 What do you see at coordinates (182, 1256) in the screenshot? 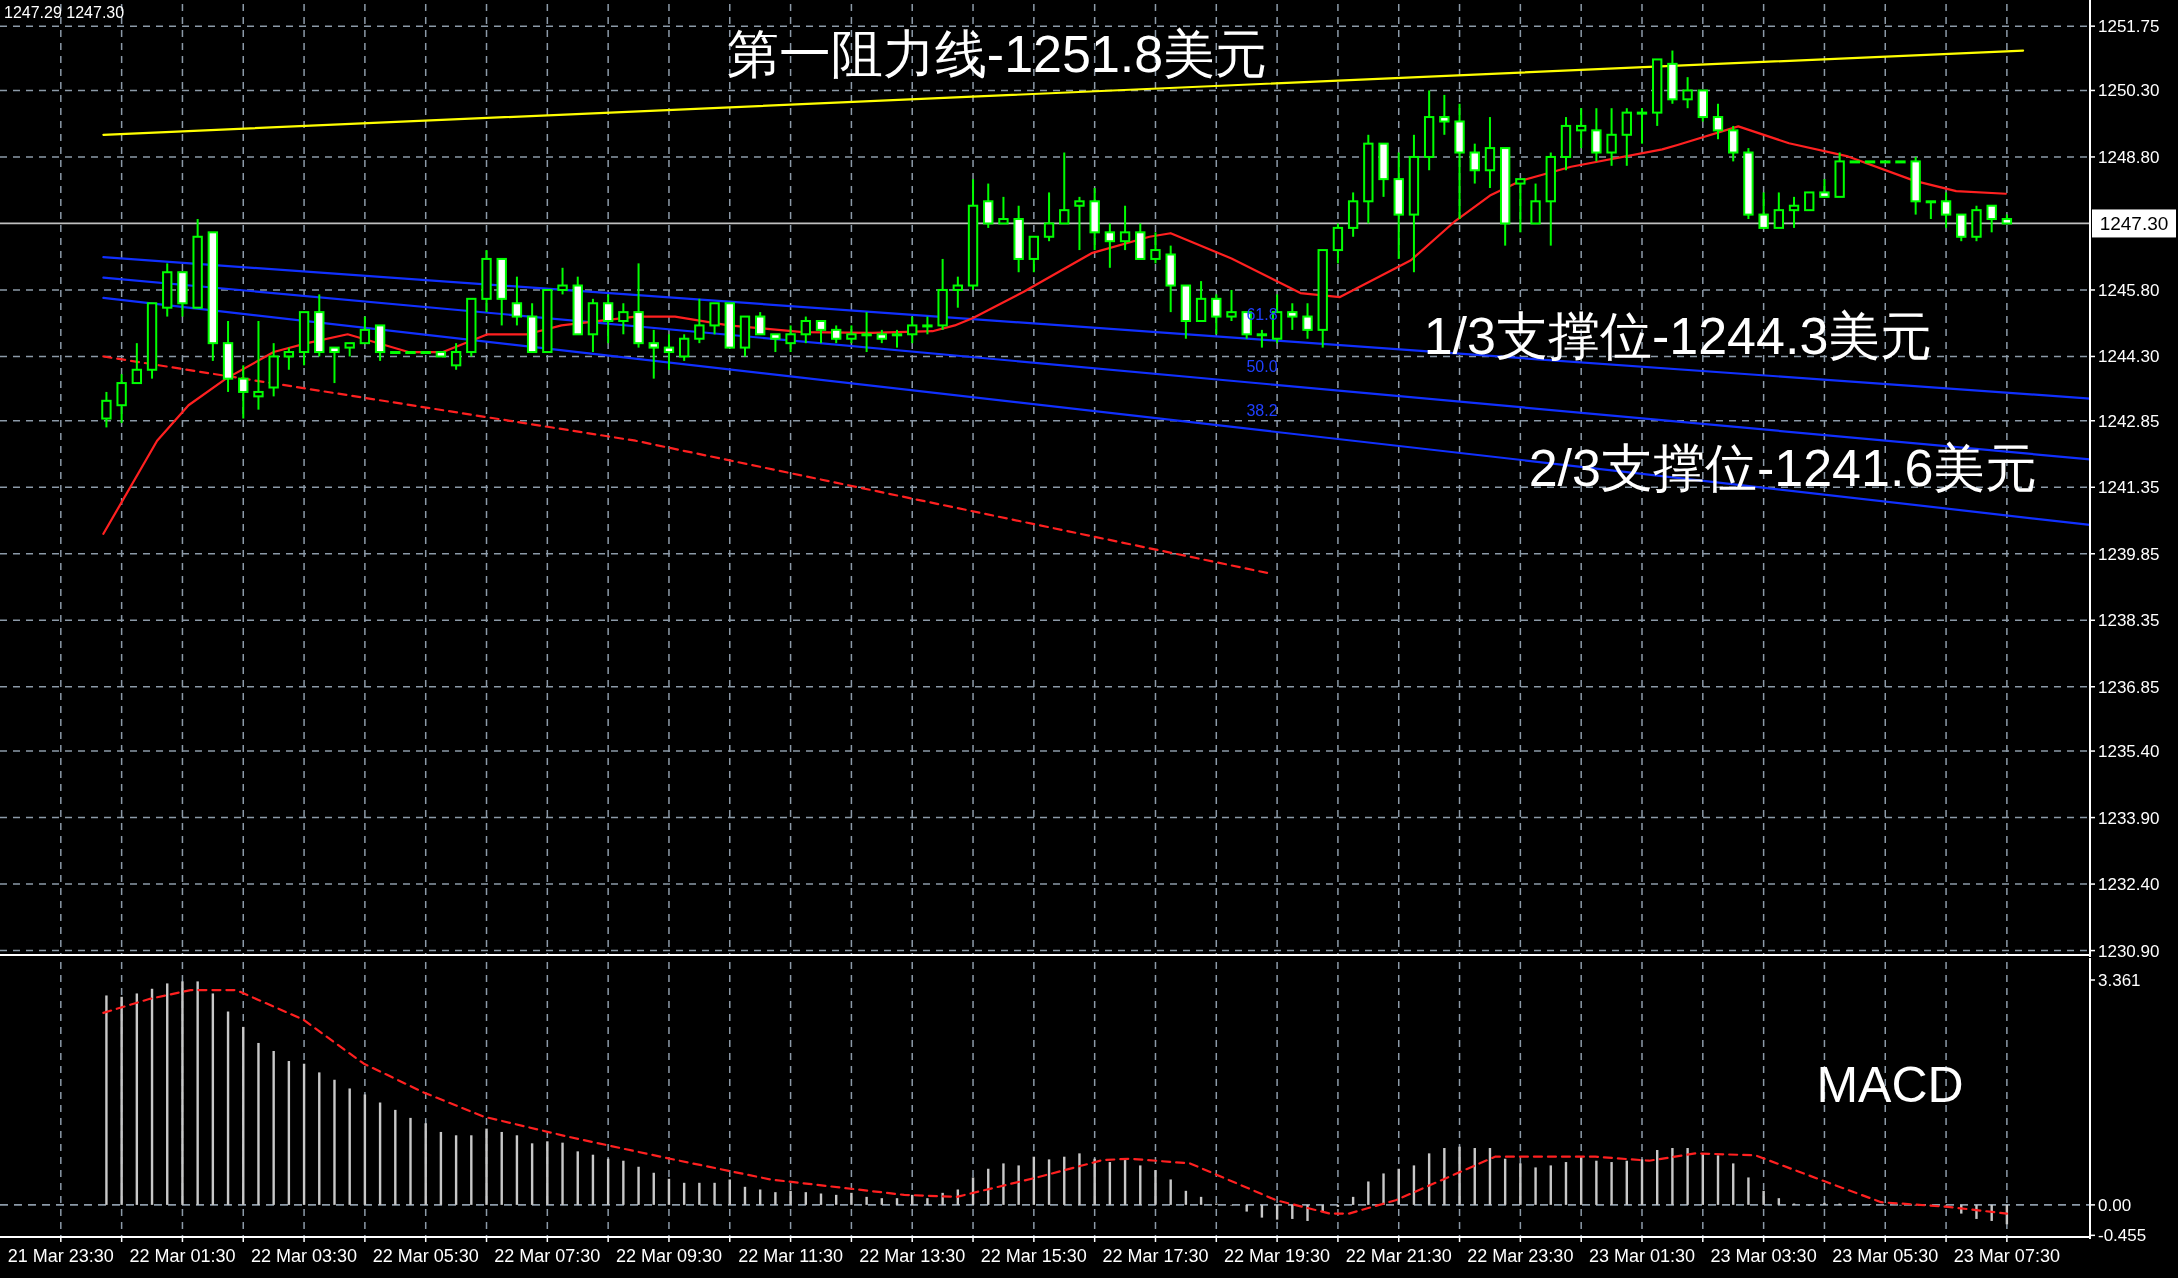
I see `x-tick-label: 22 Mar 01:30` at bounding box center [182, 1256].